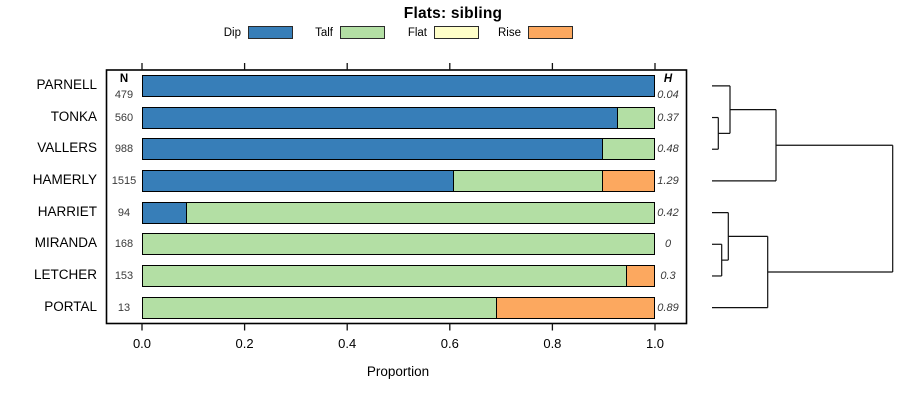 The width and height of the screenshot is (900, 400). Describe the element at coordinates (550, 32) in the screenshot. I see `legend-swatch-rise` at that location.